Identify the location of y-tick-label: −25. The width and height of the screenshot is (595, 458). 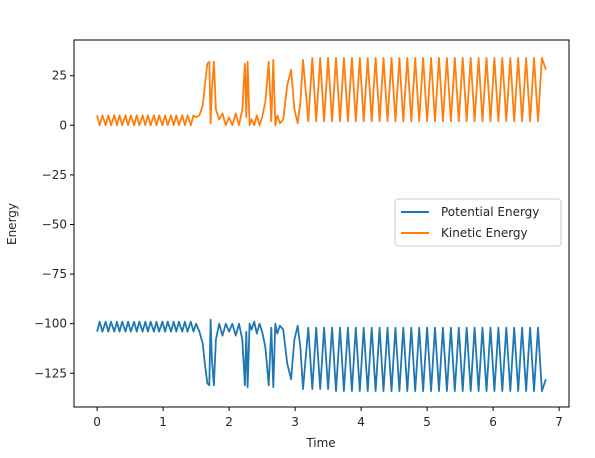
(54, 175).